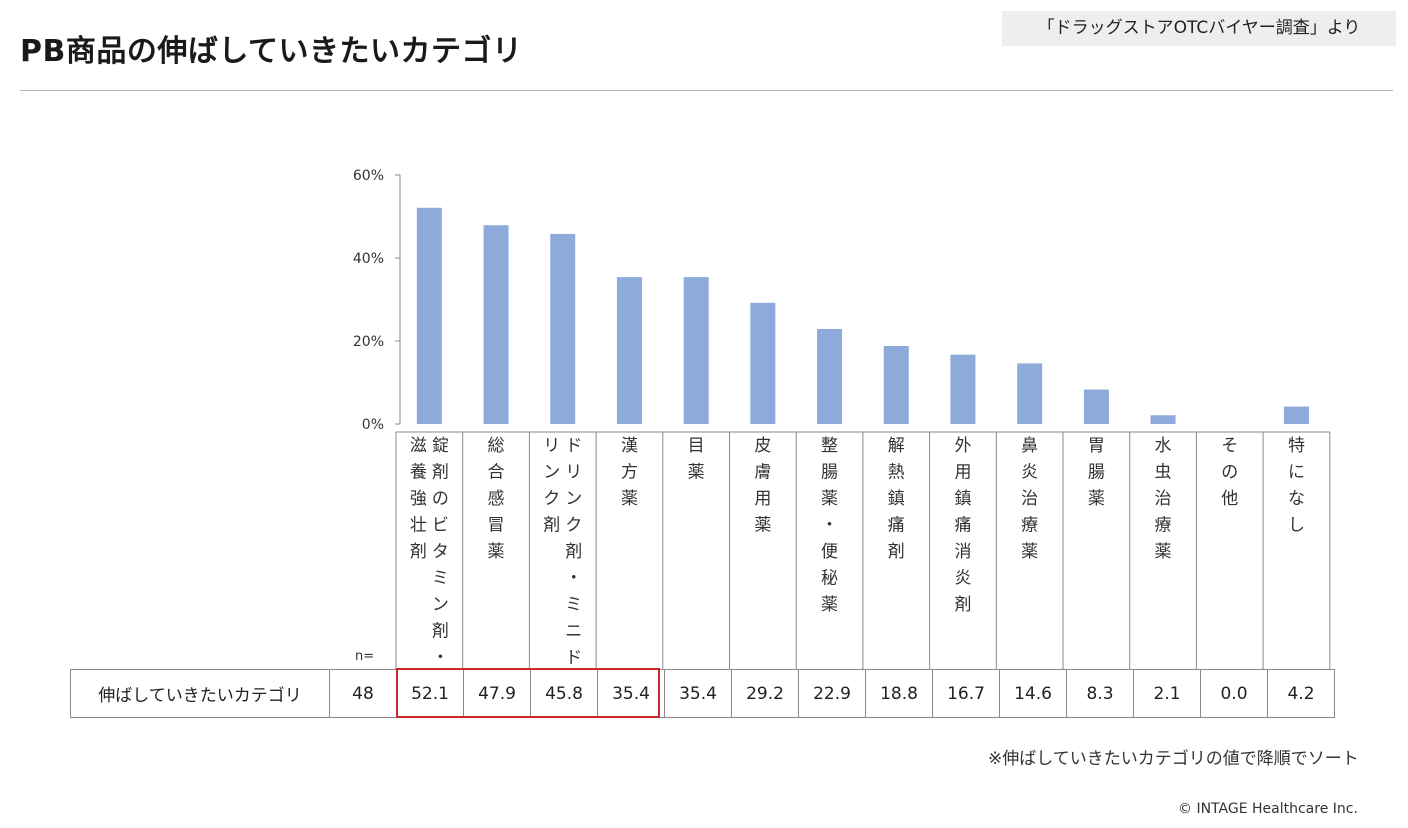 The height and width of the screenshot is (828, 1408). What do you see at coordinates (762, 486) in the screenshot?
I see `category-label: 皮膚用薬` at bounding box center [762, 486].